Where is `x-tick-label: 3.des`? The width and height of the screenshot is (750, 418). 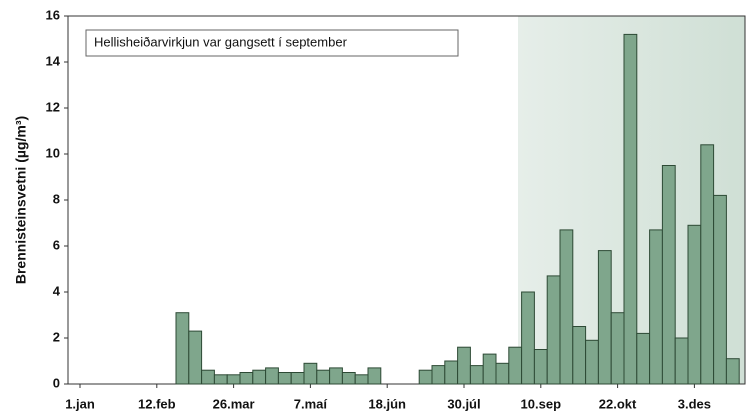 x-tick-label: 3.des is located at coordinates (694, 403).